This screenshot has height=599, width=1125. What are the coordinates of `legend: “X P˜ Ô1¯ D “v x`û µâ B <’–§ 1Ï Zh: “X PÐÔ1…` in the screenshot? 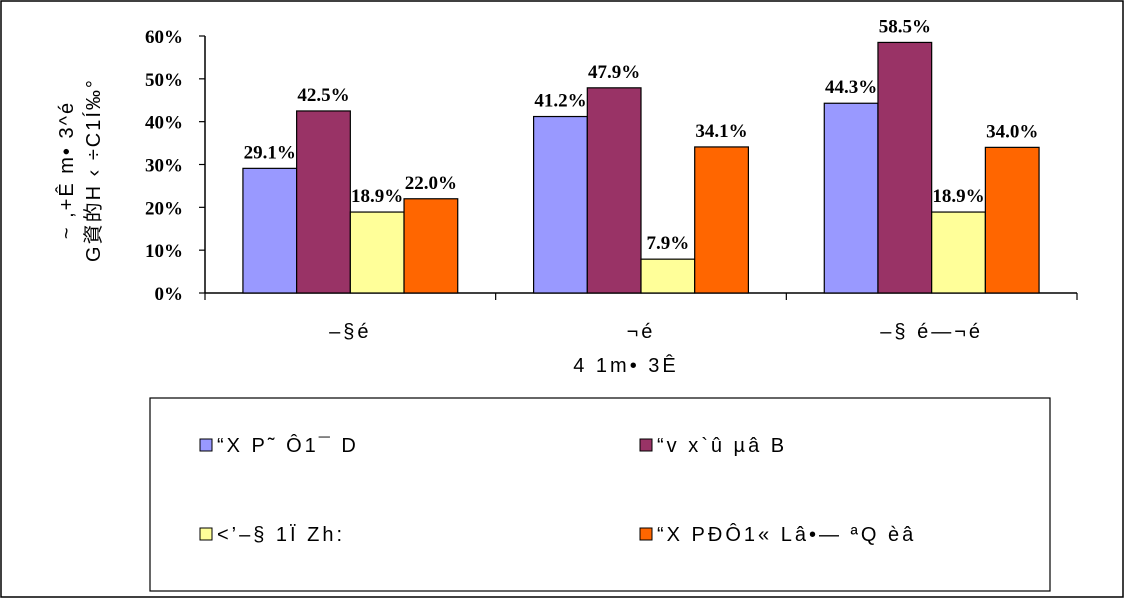 It's located at (557, 490).